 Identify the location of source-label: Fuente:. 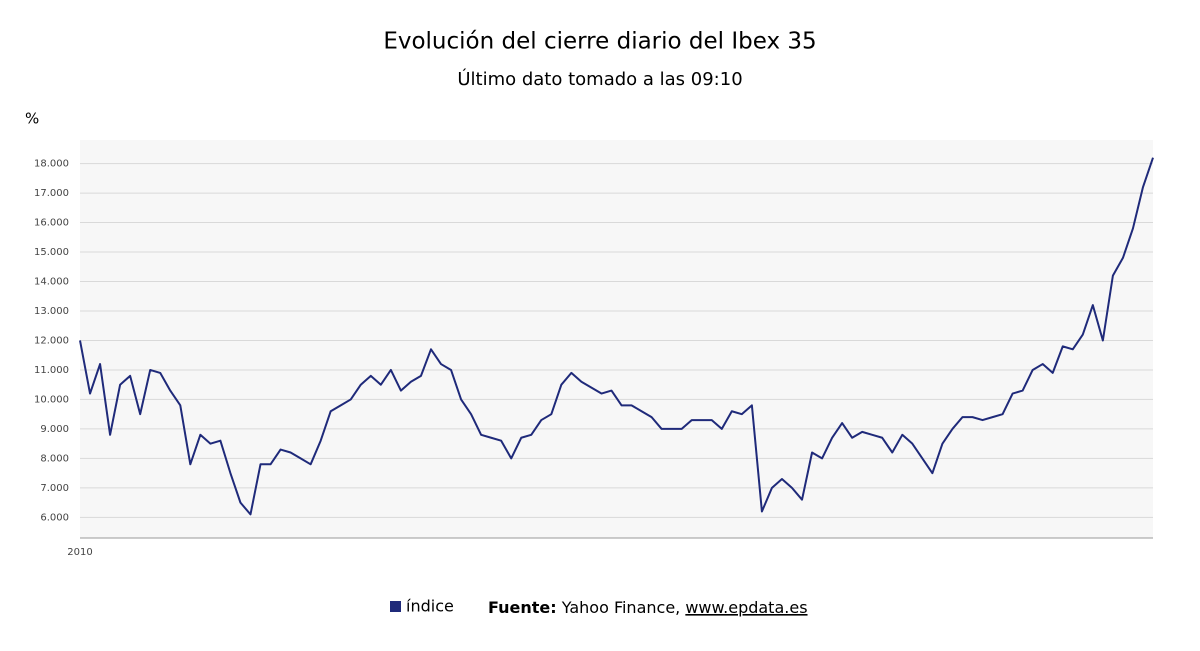
(522, 607).